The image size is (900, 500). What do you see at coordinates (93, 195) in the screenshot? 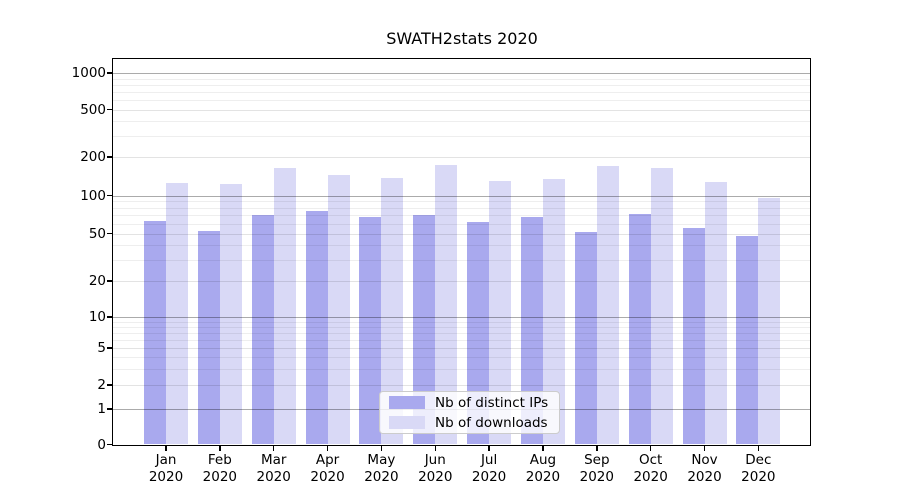
I see `y-tick-label: 100` at bounding box center [93, 195].